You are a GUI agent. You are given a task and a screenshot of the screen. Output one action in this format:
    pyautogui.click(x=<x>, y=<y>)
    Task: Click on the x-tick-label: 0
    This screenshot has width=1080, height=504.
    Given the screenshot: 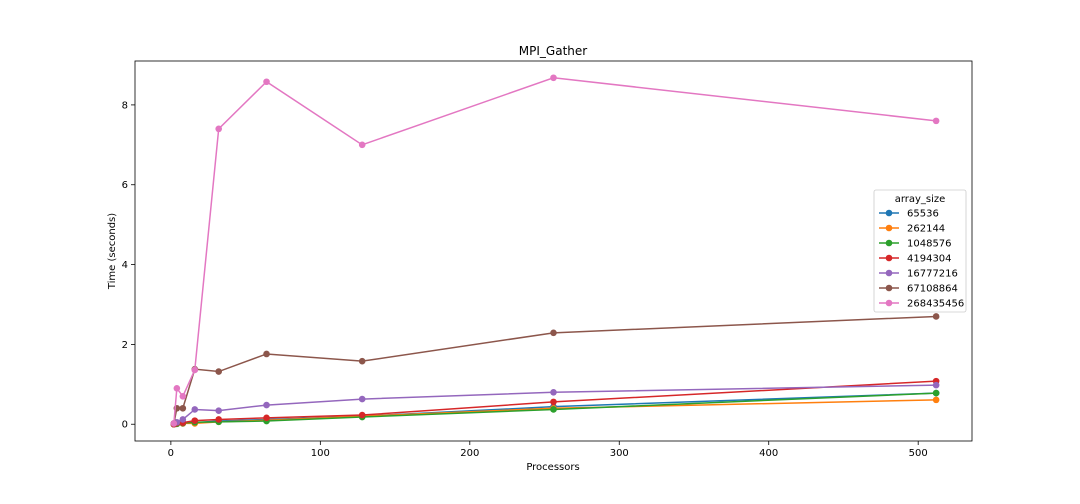 What is the action you would take?
    pyautogui.click(x=171, y=453)
    